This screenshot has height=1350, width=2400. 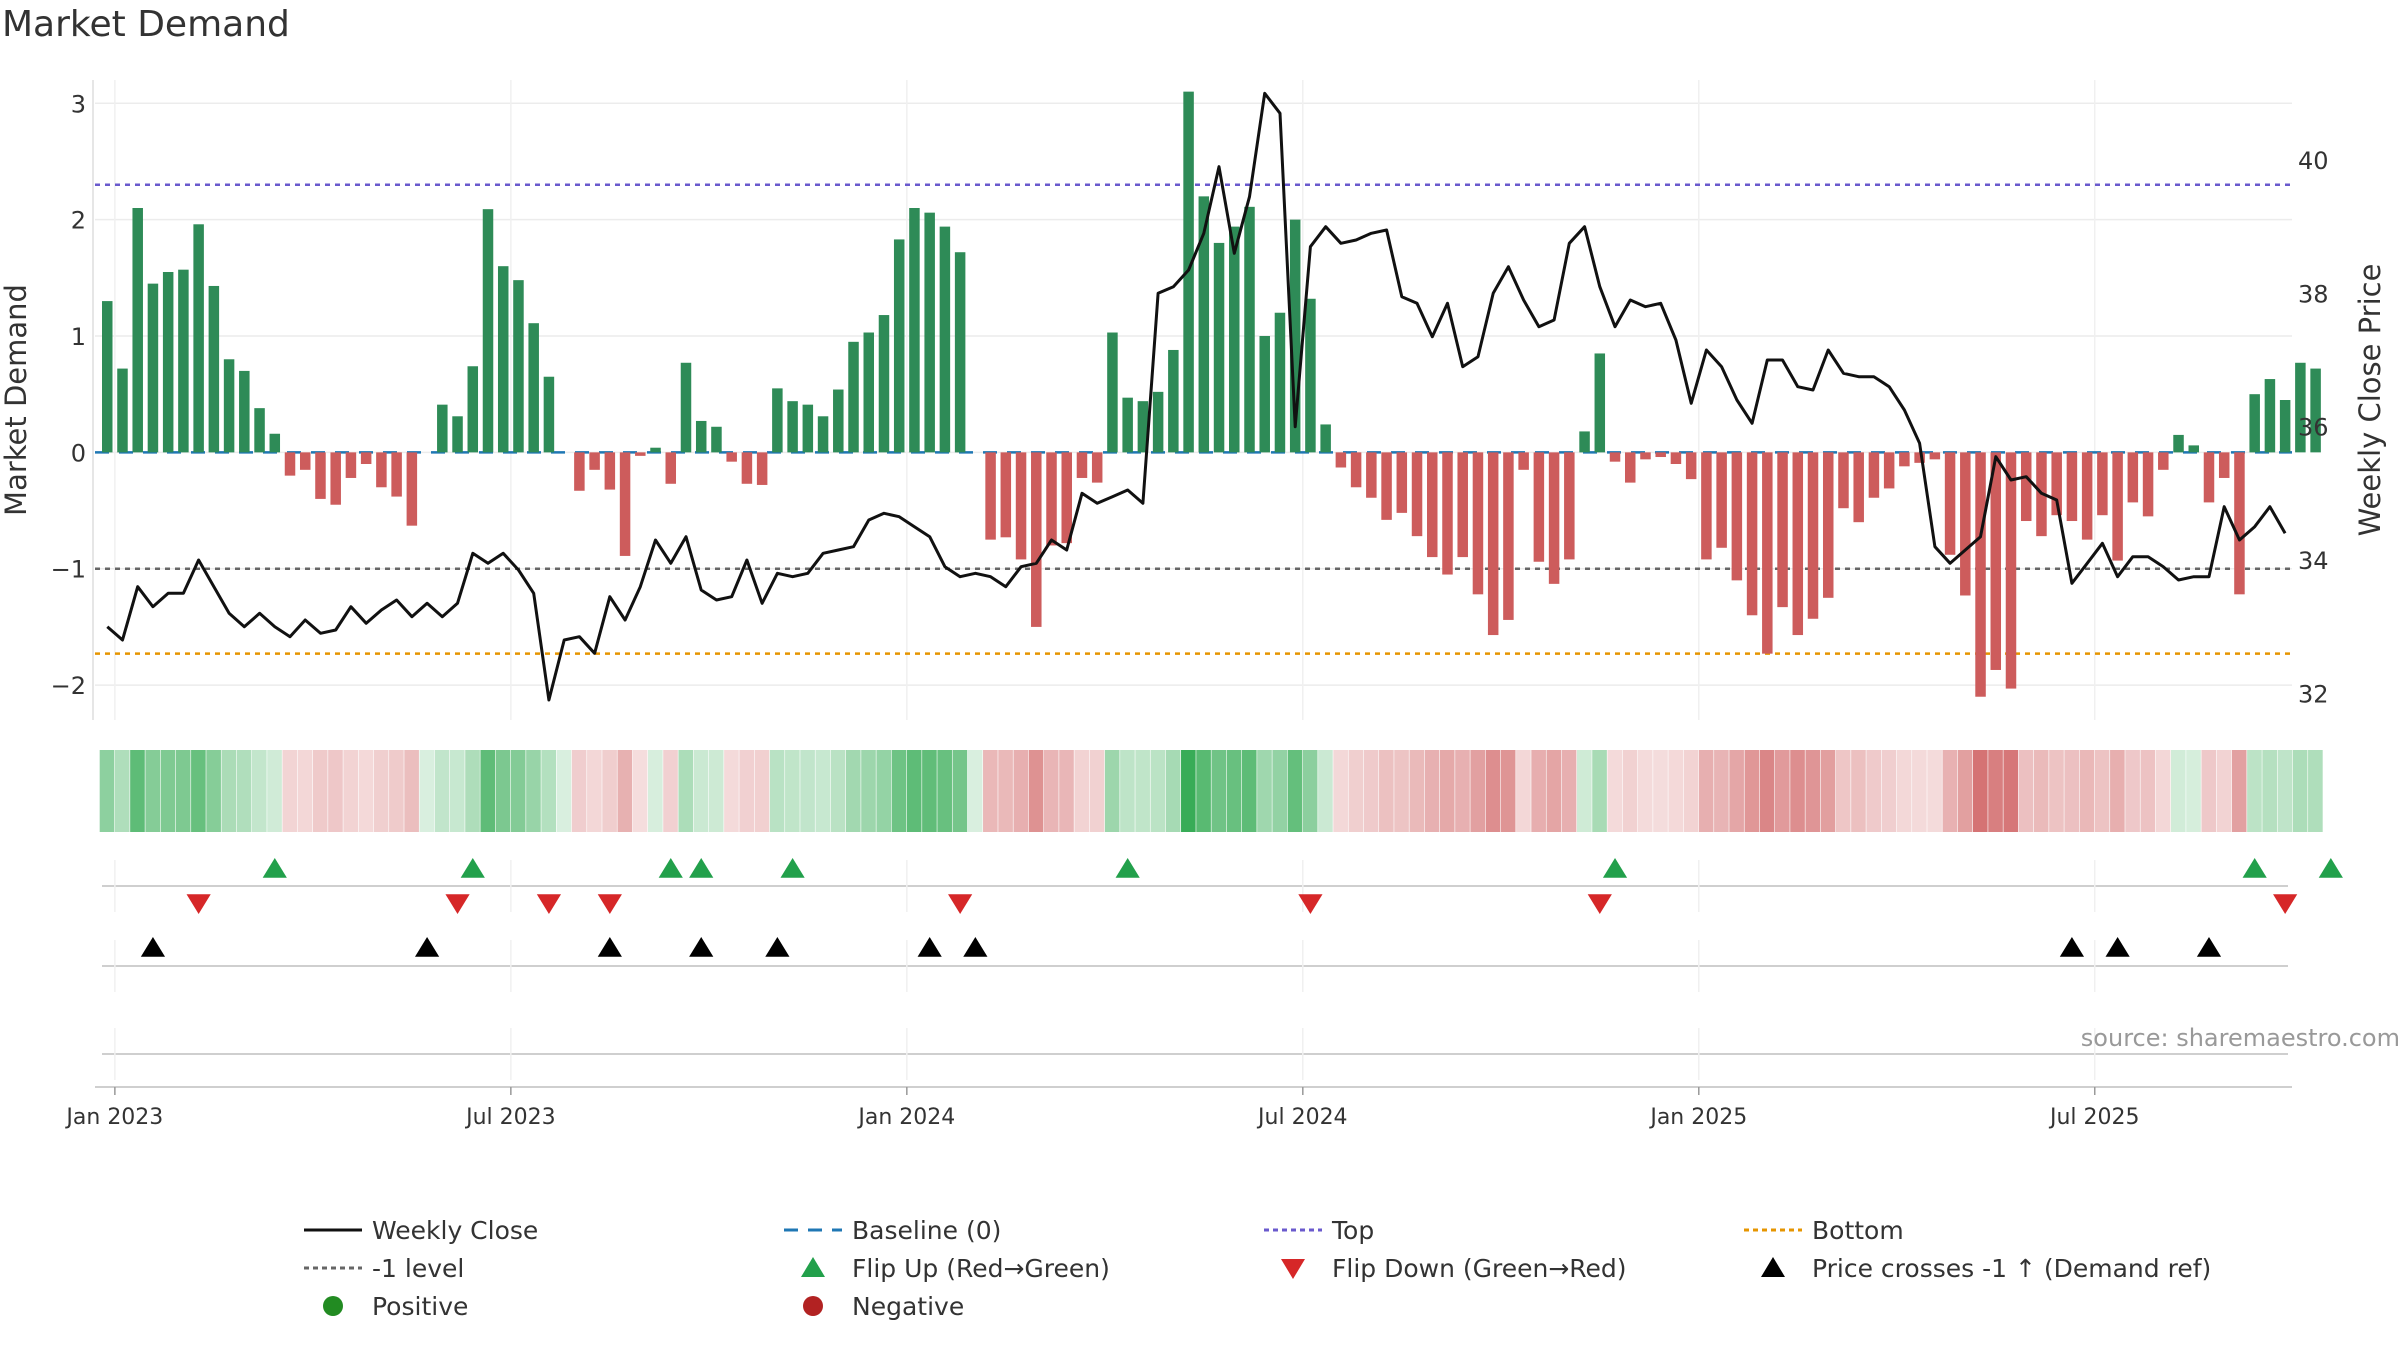 What do you see at coordinates (1773, 1230) in the screenshot?
I see `dotted-line-icon` at bounding box center [1773, 1230].